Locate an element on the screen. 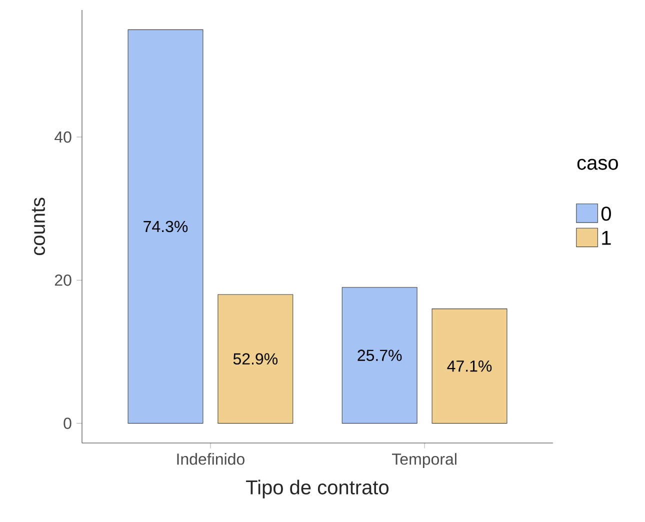  y-tick-label: 20 is located at coordinates (63, 280).